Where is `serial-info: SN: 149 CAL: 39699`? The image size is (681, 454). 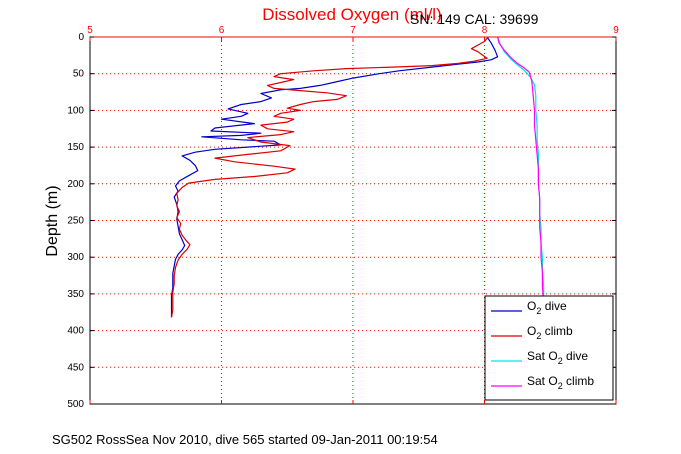
serial-info: SN: 149 CAL: 39699 is located at coordinates (474, 19).